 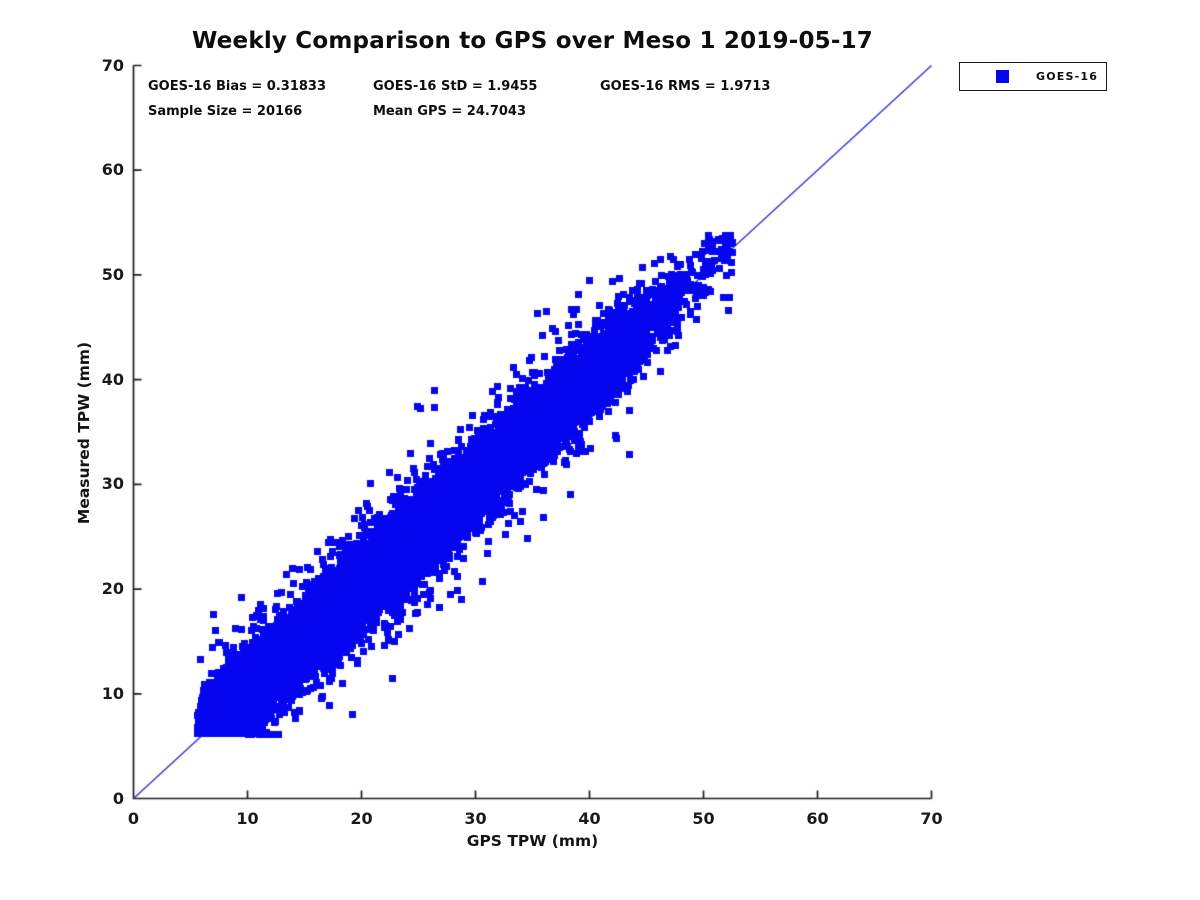 What do you see at coordinates (703, 818) in the screenshot?
I see `x-tick-label: 50` at bounding box center [703, 818].